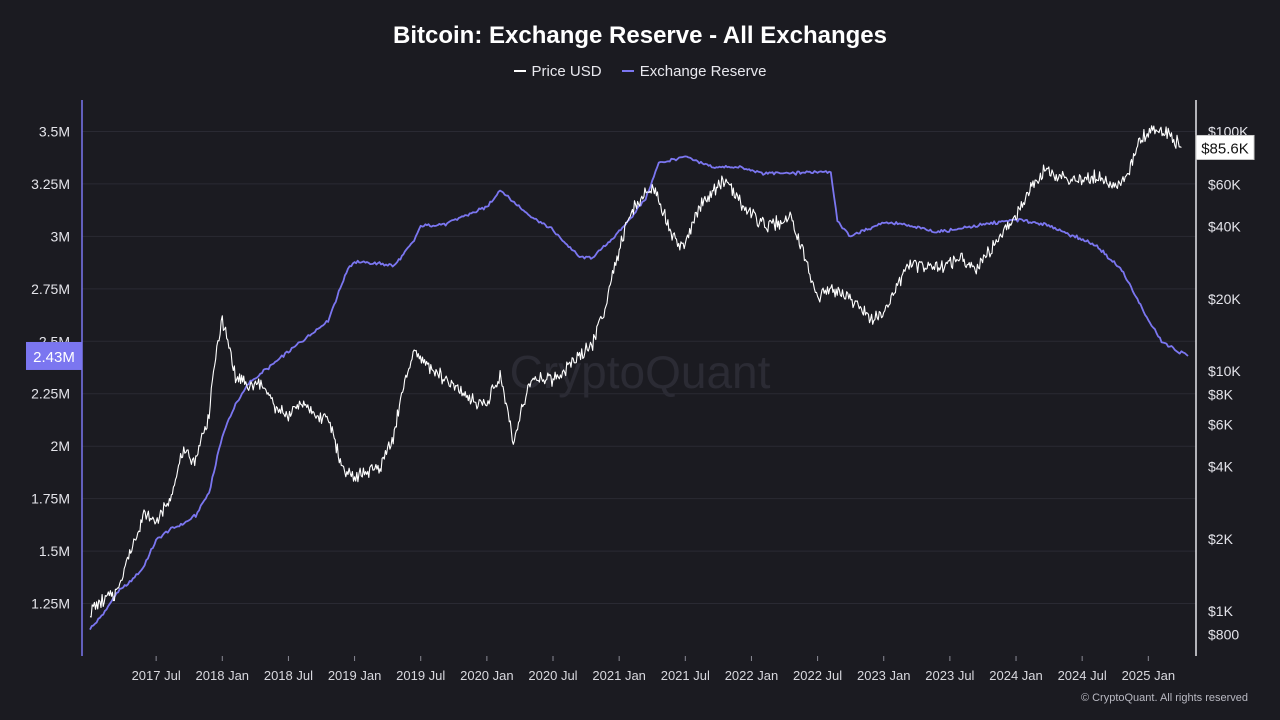 The image size is (1280, 720). I want to click on right-tick-label: $10K, so click(1224, 371).